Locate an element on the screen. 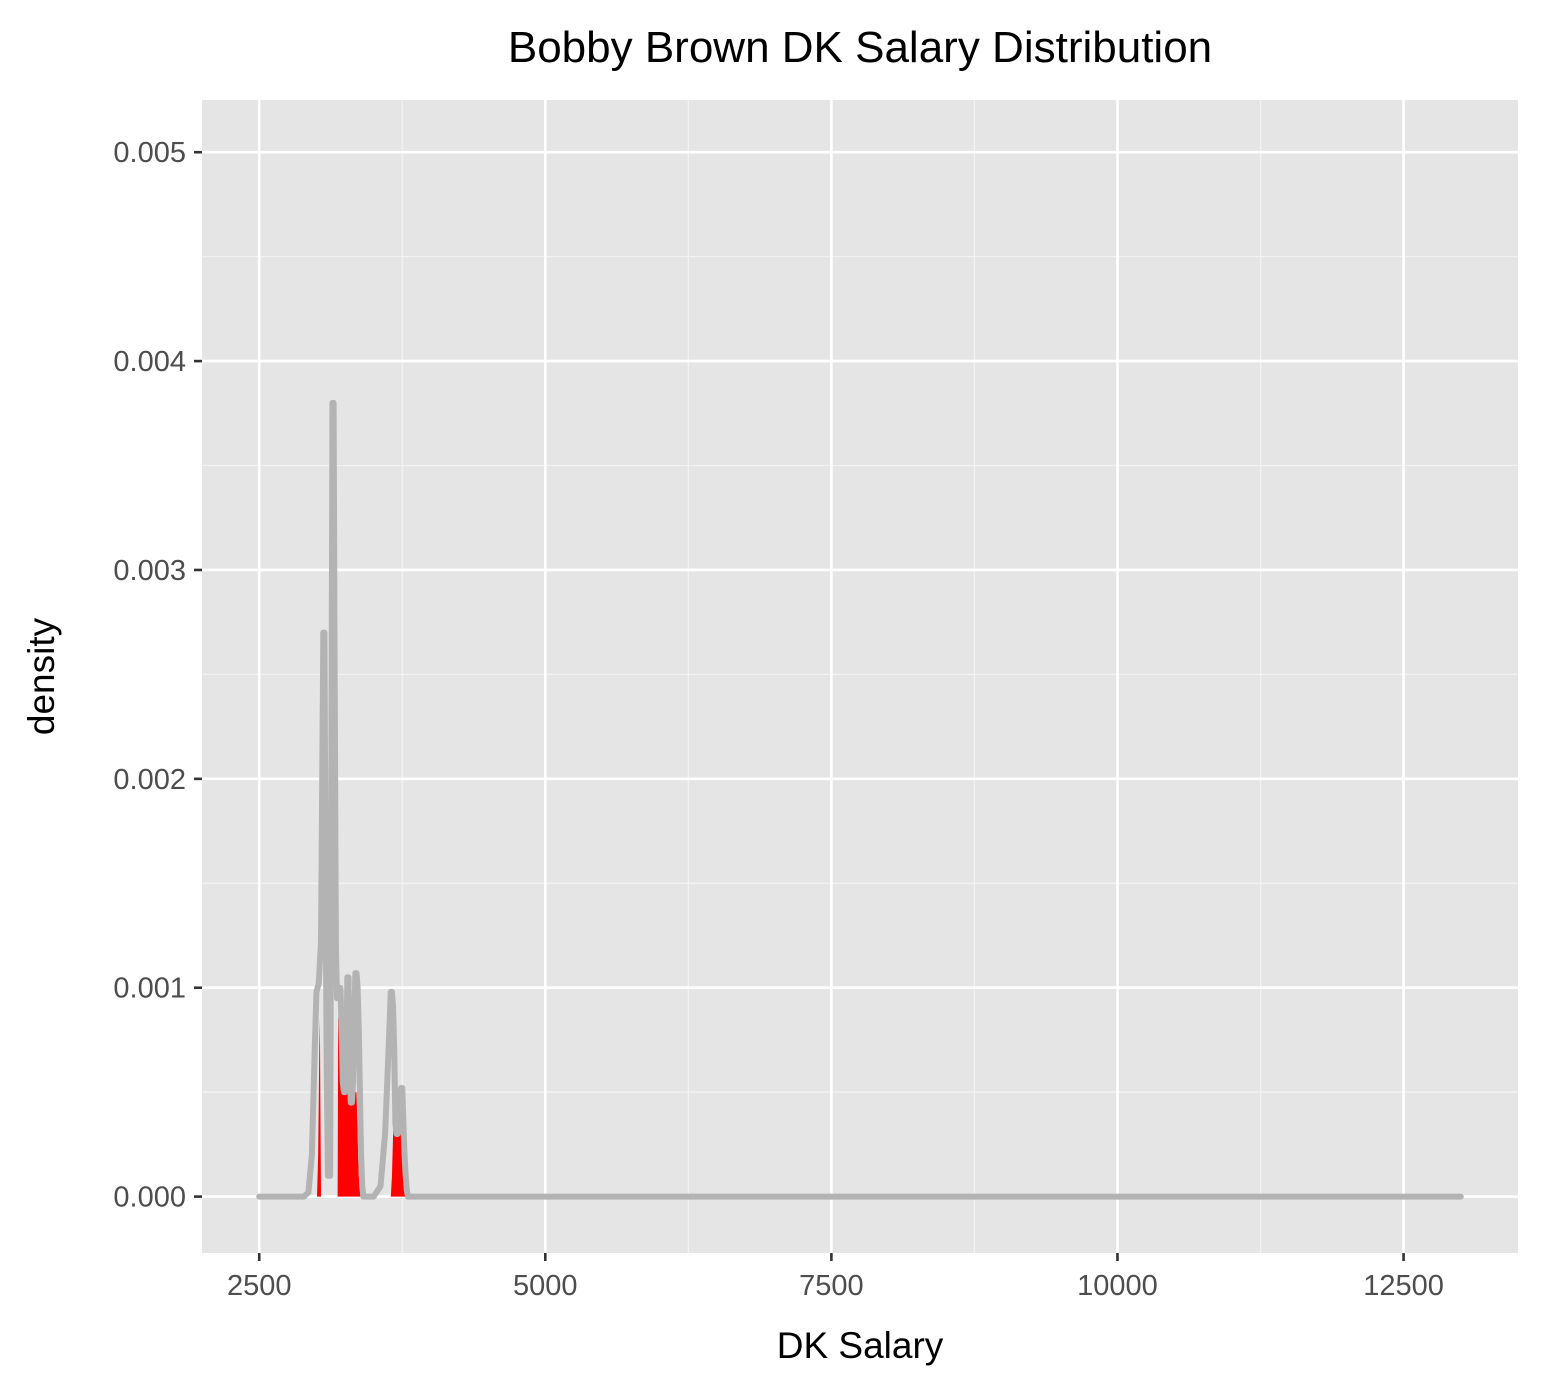  x-tick-label: 12500 is located at coordinates (1403, 1286).